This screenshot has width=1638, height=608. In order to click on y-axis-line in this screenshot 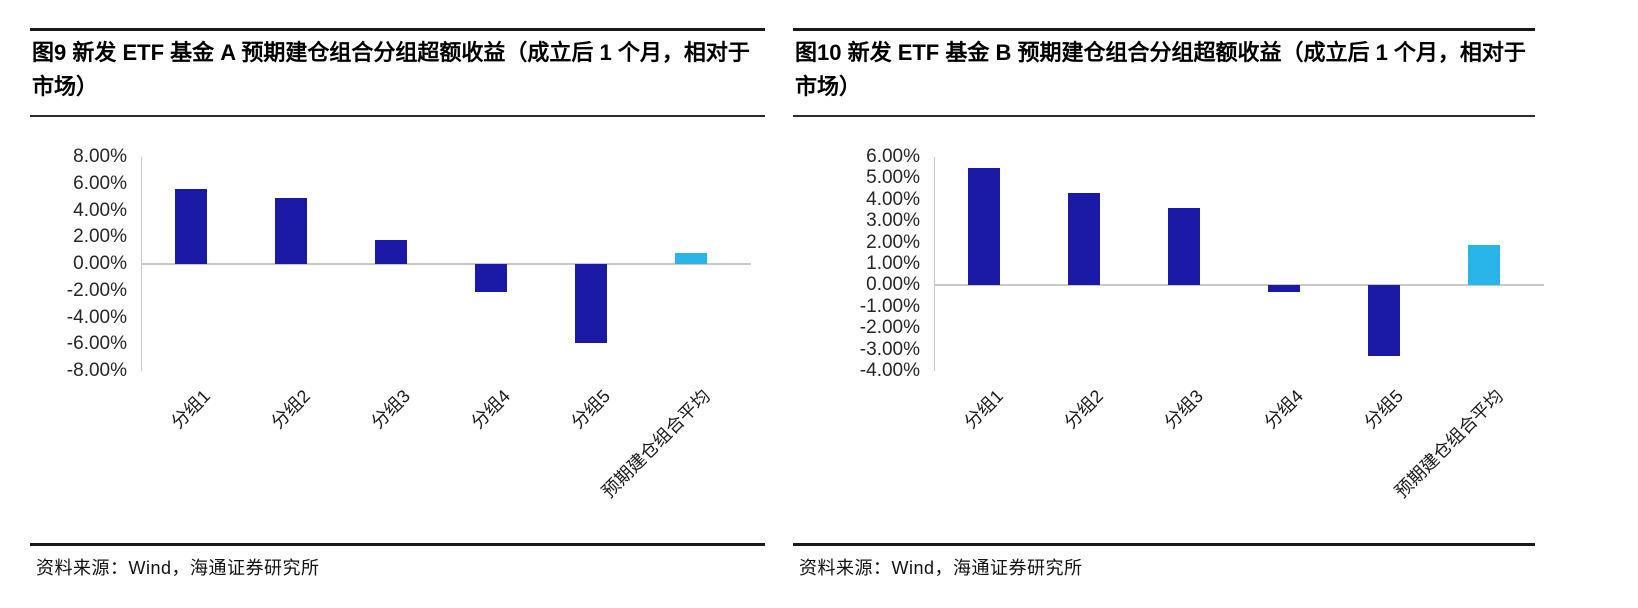, I will do `click(934, 264)`.